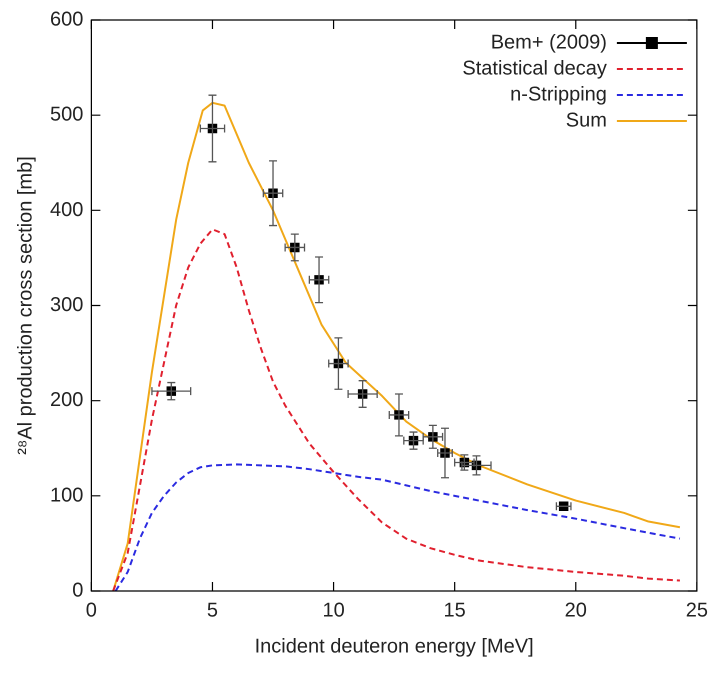  What do you see at coordinates (697, 611) in the screenshot?
I see `x-tick-label: 25` at bounding box center [697, 611].